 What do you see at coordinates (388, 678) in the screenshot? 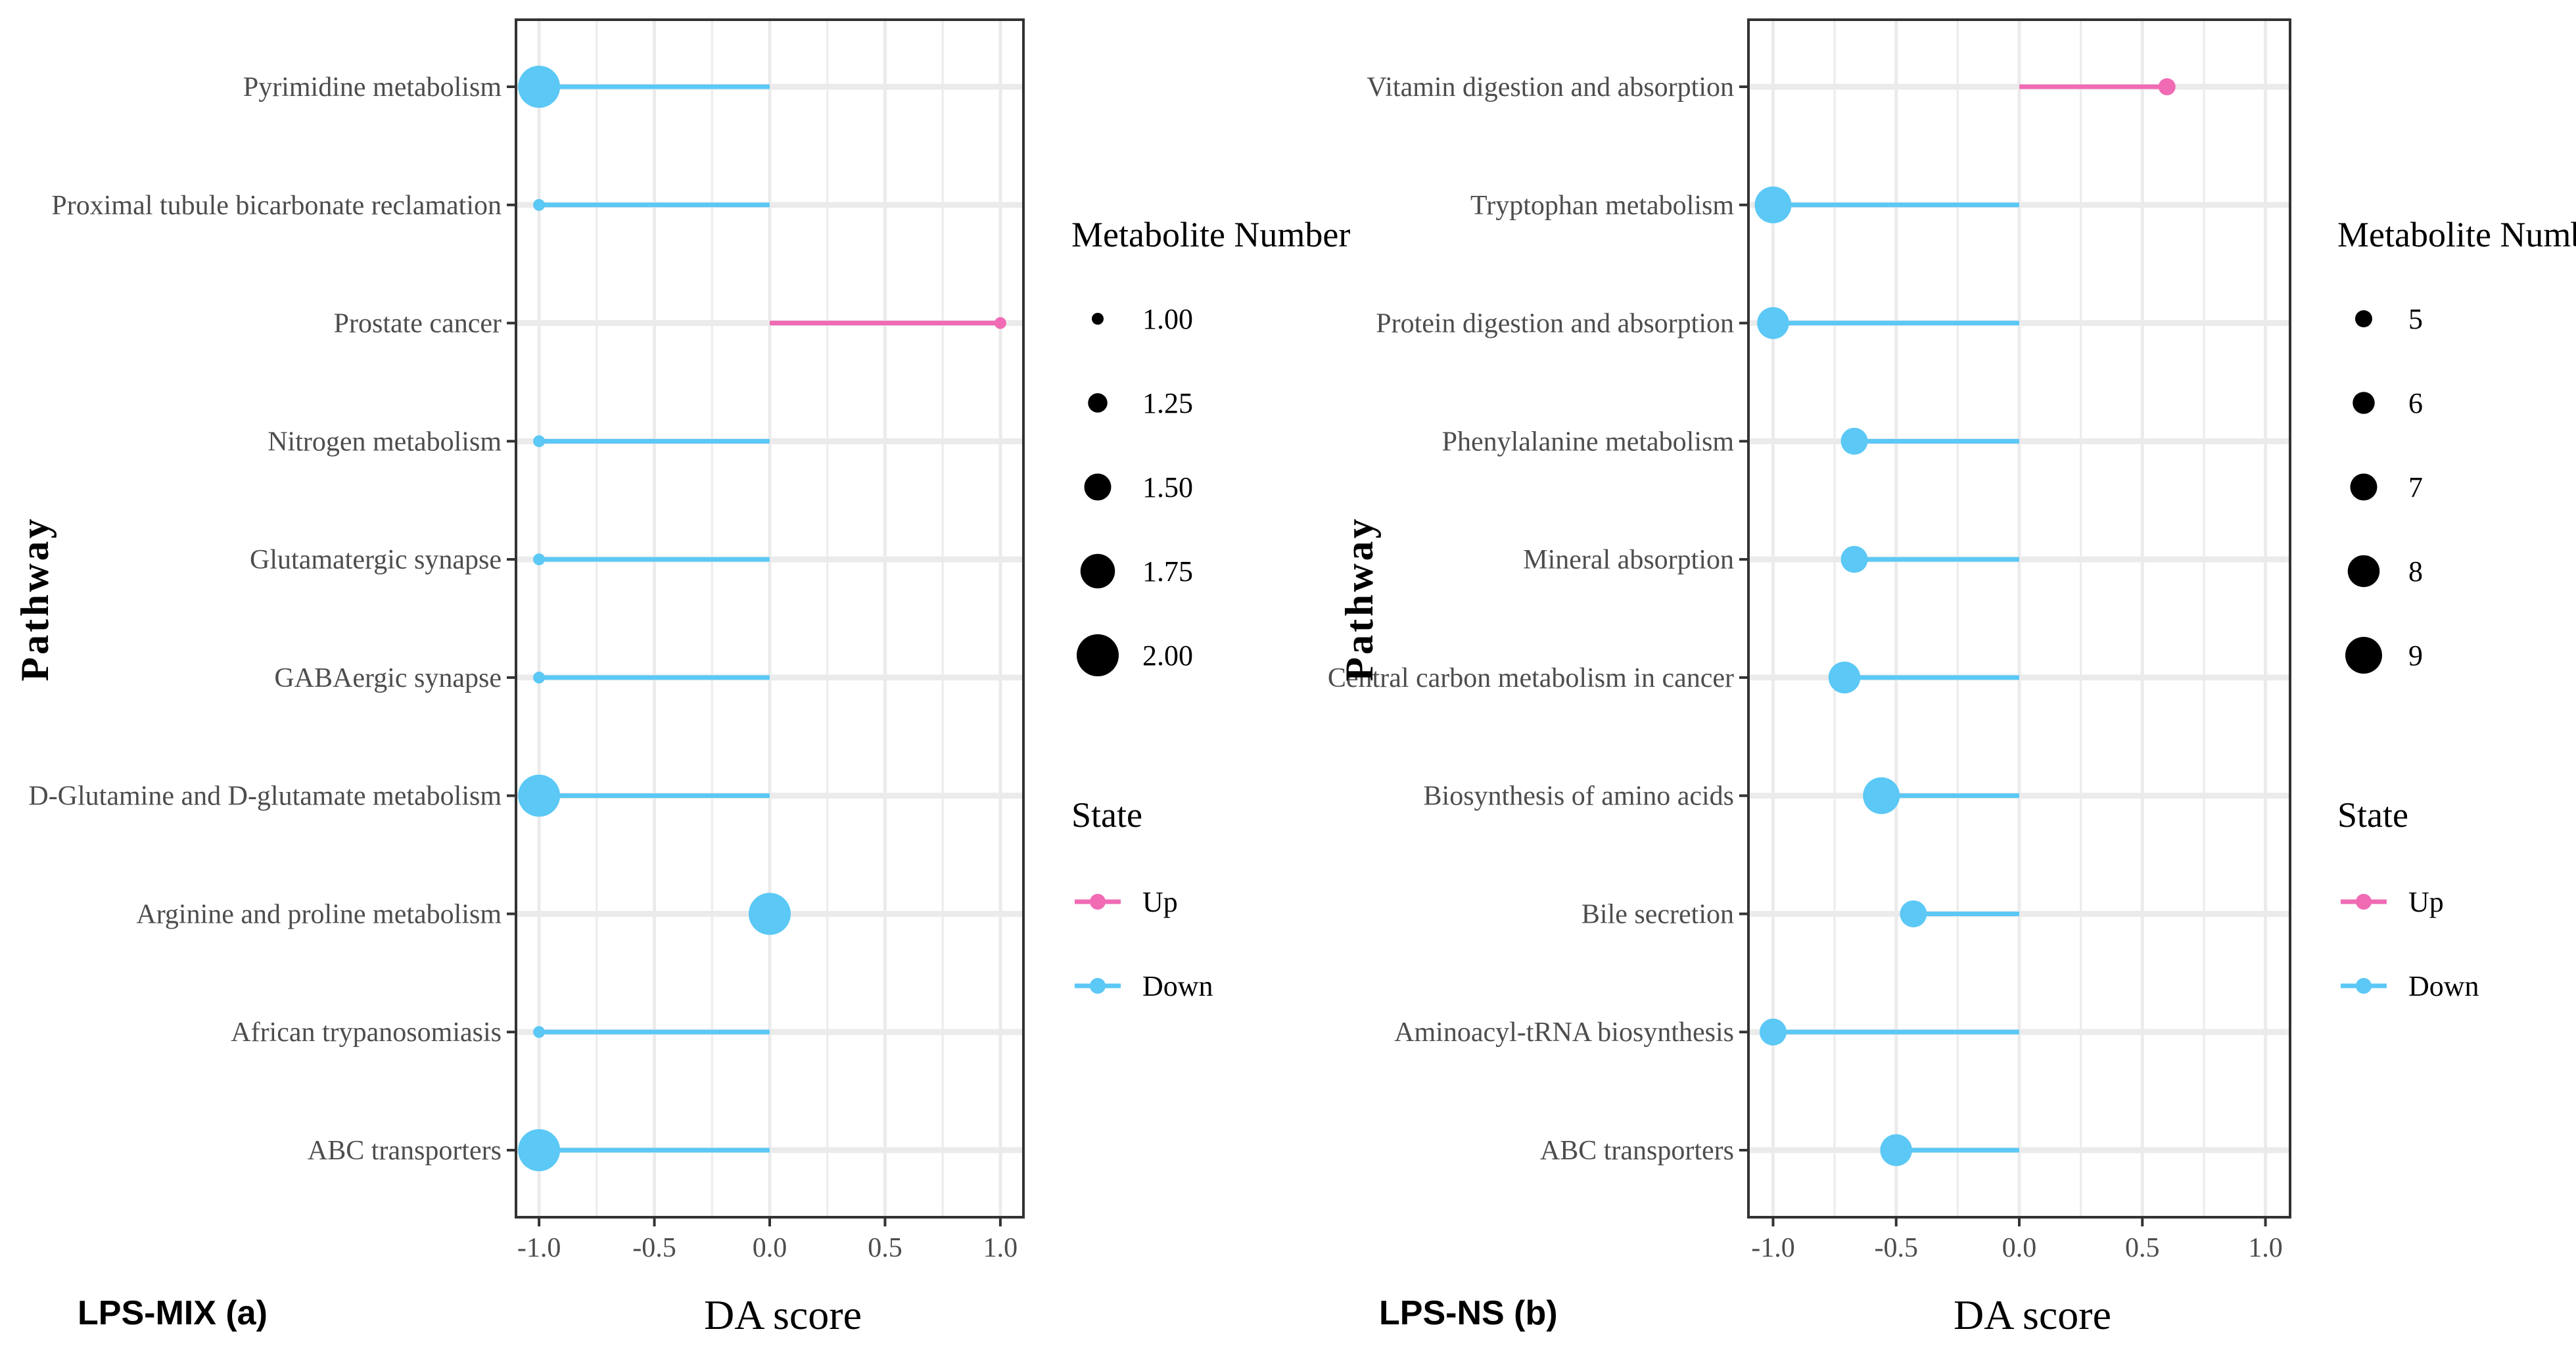
I see `y-tick-label: GABAergic synapse` at bounding box center [388, 678].